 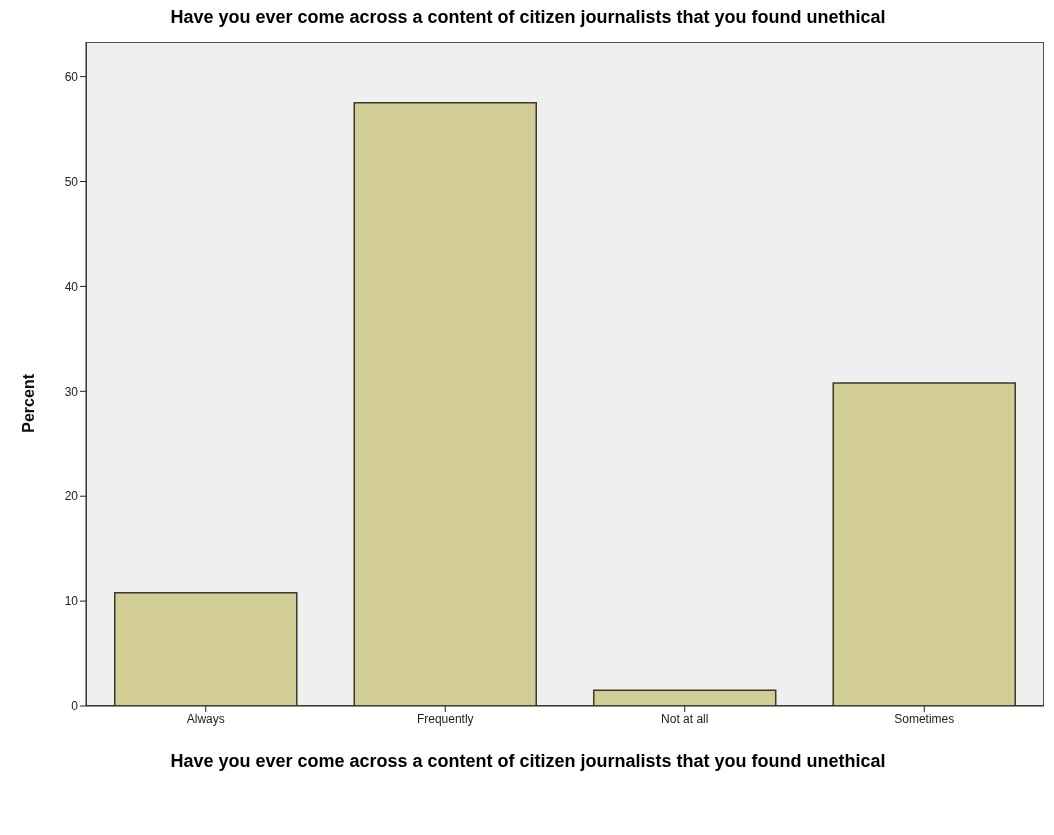 I want to click on x-axis-title: Have you ever come across a content of citizen journalists that you found unethical, so click(x=528, y=761).